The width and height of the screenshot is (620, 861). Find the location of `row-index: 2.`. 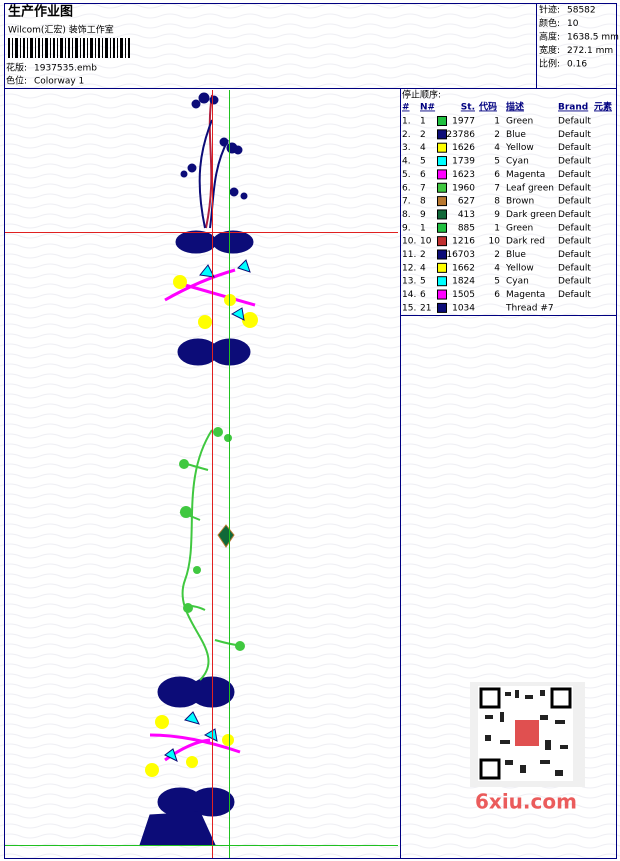

row-index: 2. is located at coordinates (406, 135).